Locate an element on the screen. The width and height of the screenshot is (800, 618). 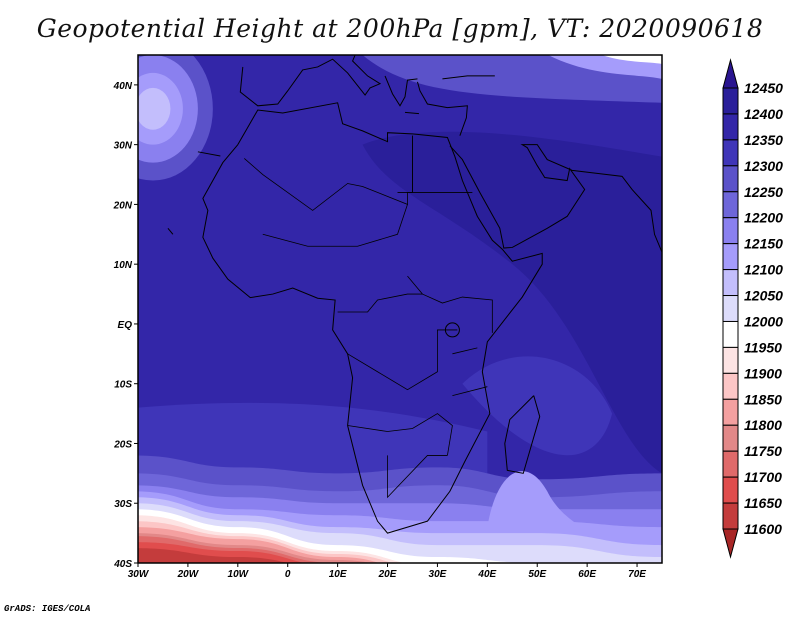
grads-credit: GrADS: IGES/COLA is located at coordinates (47, 609).